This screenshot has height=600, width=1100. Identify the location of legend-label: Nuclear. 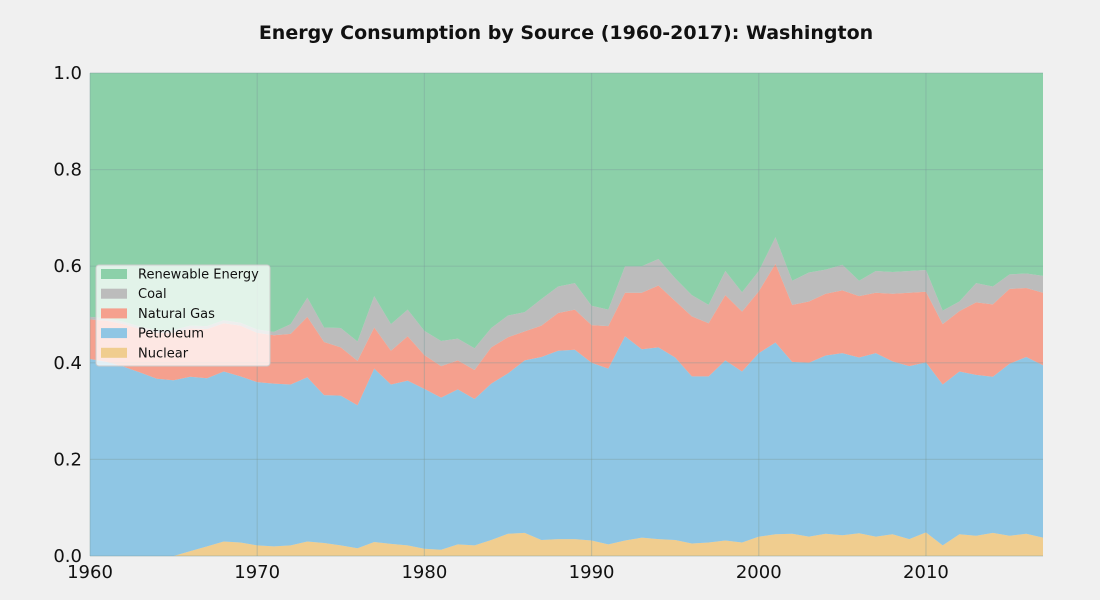
(163, 353).